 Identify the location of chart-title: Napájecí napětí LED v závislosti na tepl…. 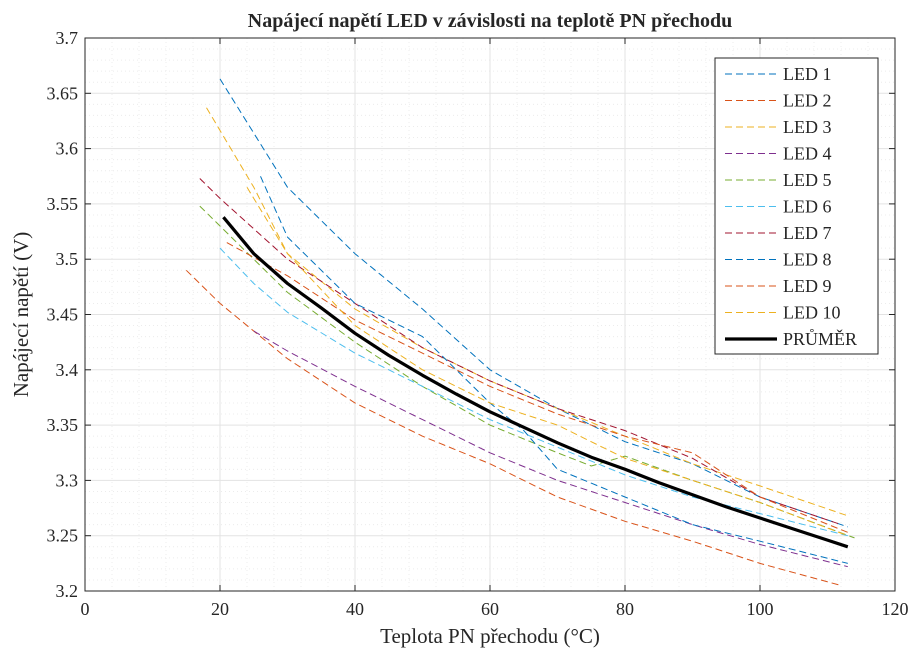
(490, 21).